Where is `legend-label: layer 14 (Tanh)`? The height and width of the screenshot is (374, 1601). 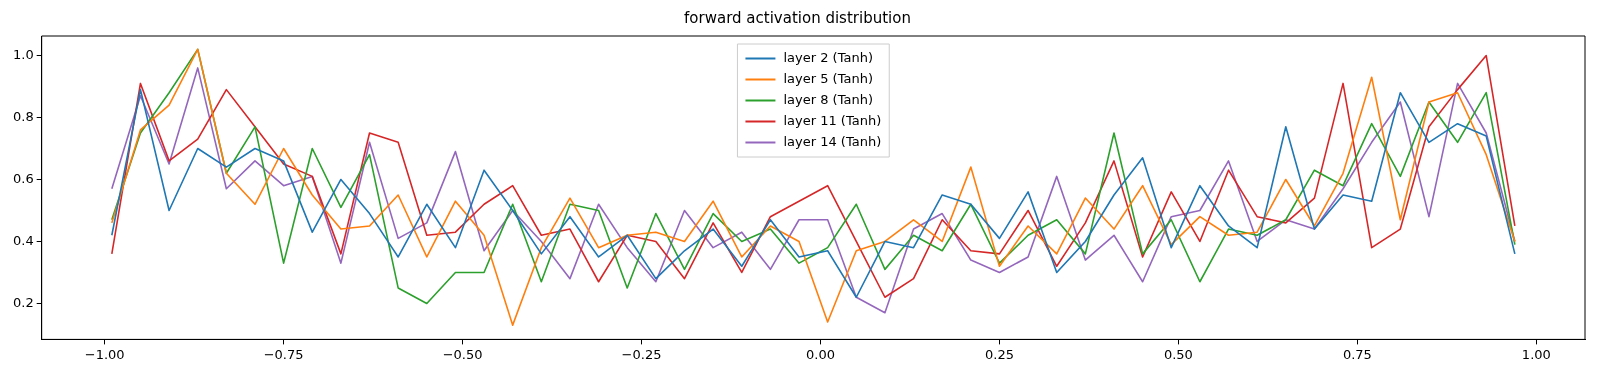 legend-label: layer 14 (Tanh) is located at coordinates (832, 141).